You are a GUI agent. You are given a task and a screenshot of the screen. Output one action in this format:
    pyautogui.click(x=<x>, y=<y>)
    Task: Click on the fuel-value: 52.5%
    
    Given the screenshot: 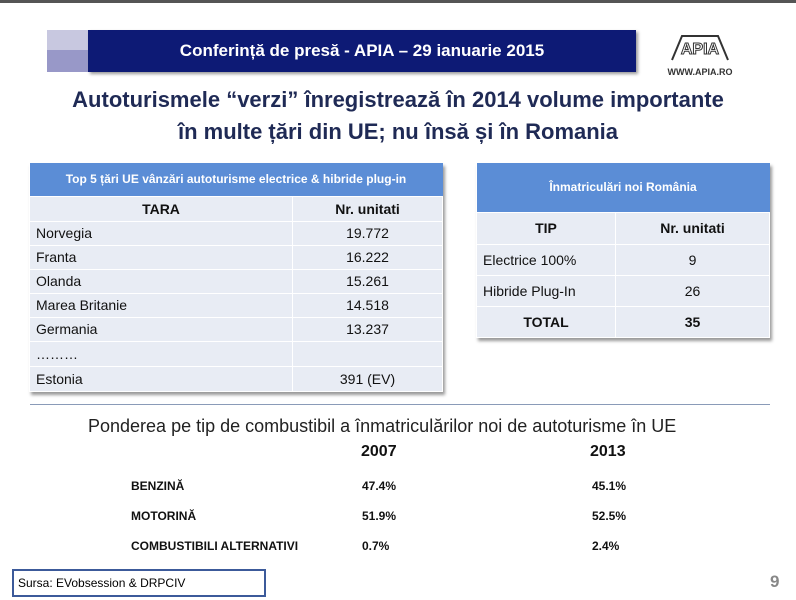 What is the action you would take?
    pyautogui.click(x=609, y=516)
    